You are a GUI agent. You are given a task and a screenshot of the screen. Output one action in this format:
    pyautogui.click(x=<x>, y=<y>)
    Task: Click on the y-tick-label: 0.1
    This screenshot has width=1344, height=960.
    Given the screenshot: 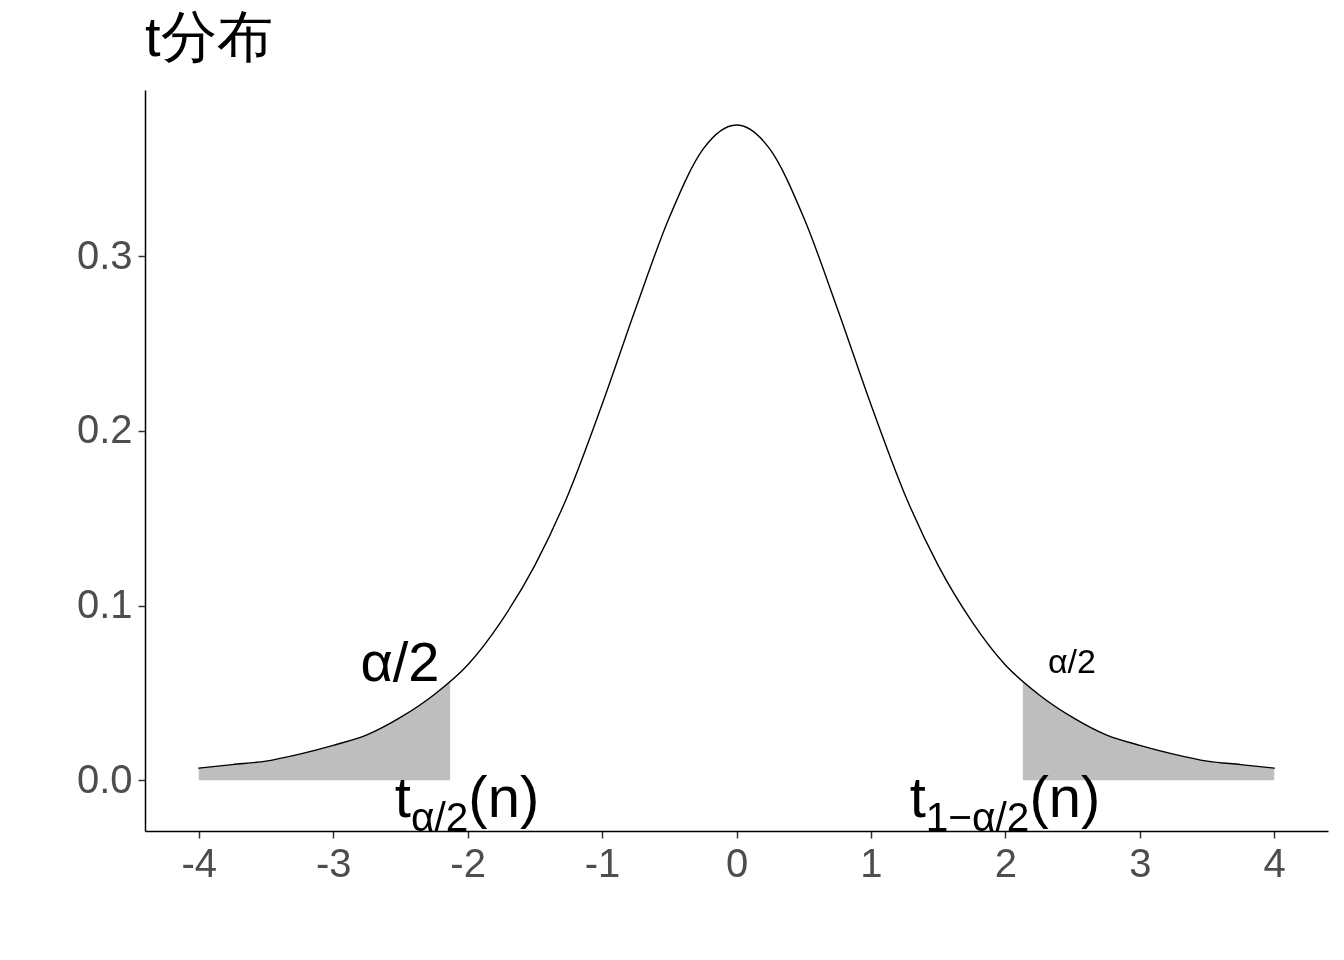 What is the action you would take?
    pyautogui.click(x=104, y=604)
    